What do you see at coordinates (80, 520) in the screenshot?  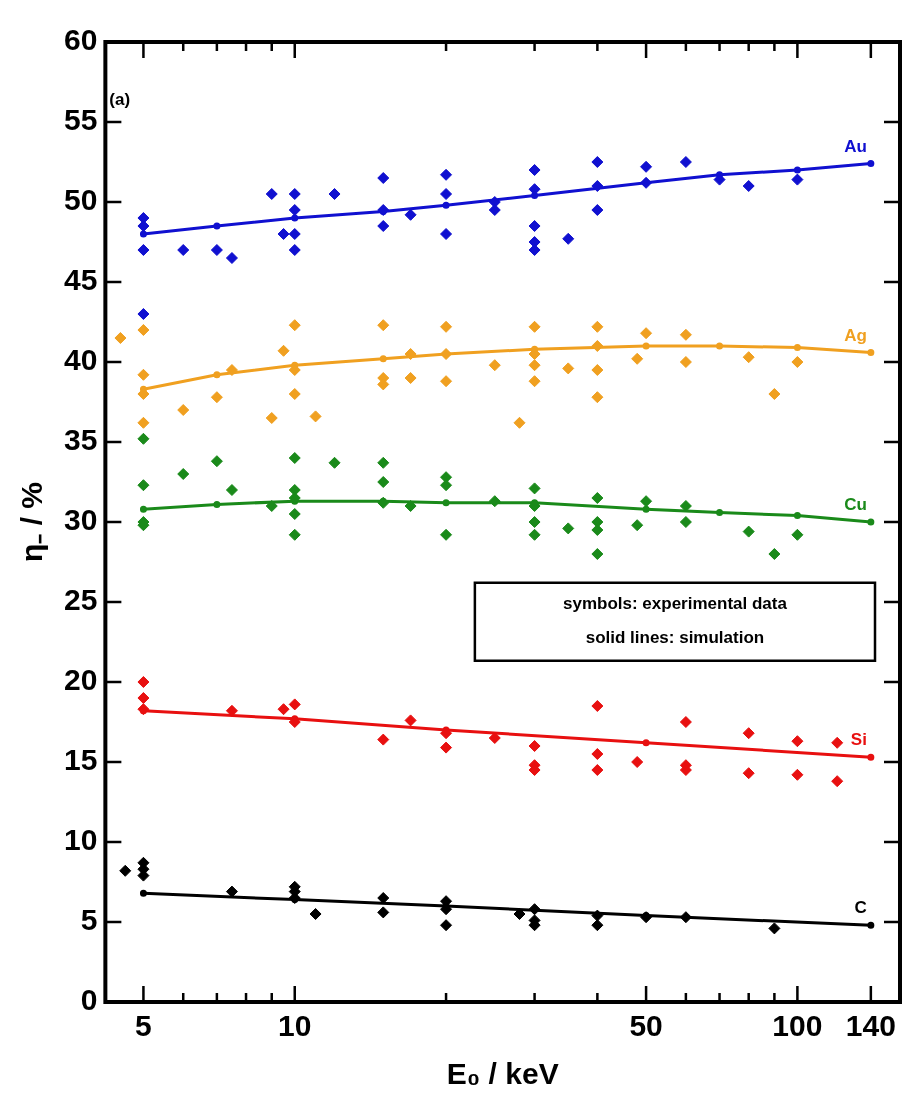 I see `y-tick-label: 30` at bounding box center [80, 520].